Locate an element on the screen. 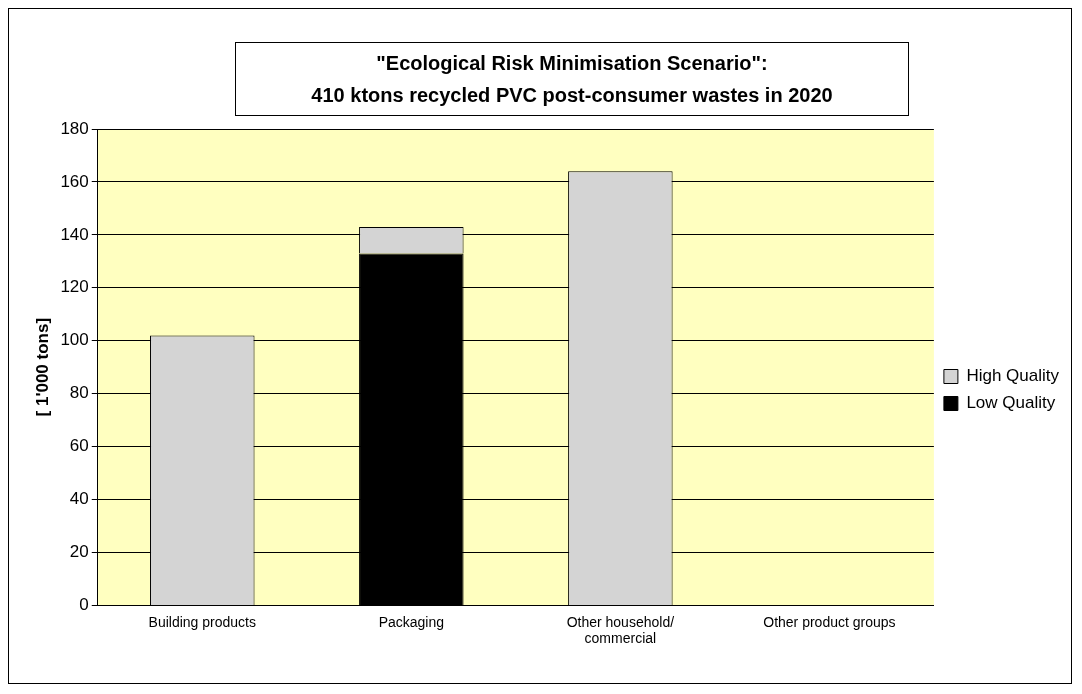  y-tick-label: 140 is located at coordinates (74, 234).